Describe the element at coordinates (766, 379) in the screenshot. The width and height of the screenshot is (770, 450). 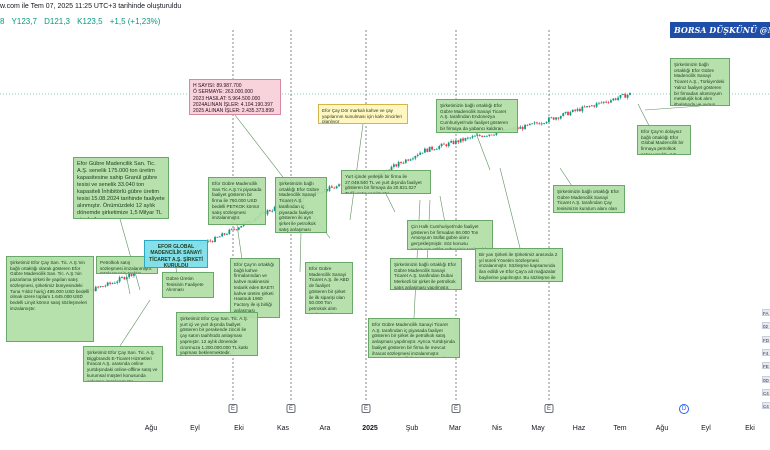
I see `price-scale-tag: 0D` at that location.